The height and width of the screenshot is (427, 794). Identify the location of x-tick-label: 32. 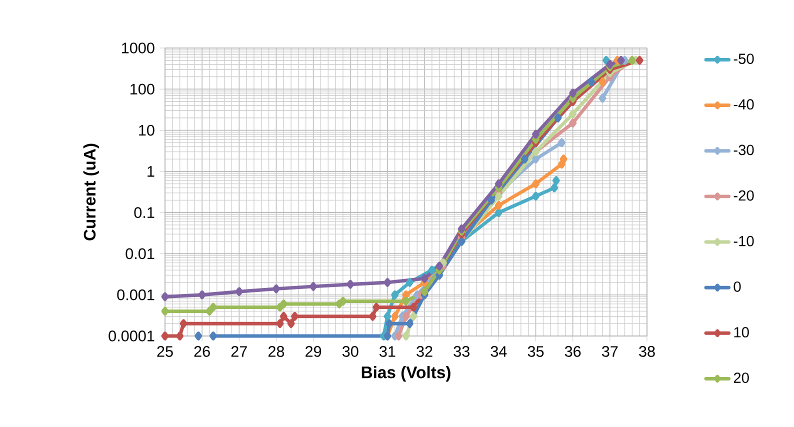
(424, 351).